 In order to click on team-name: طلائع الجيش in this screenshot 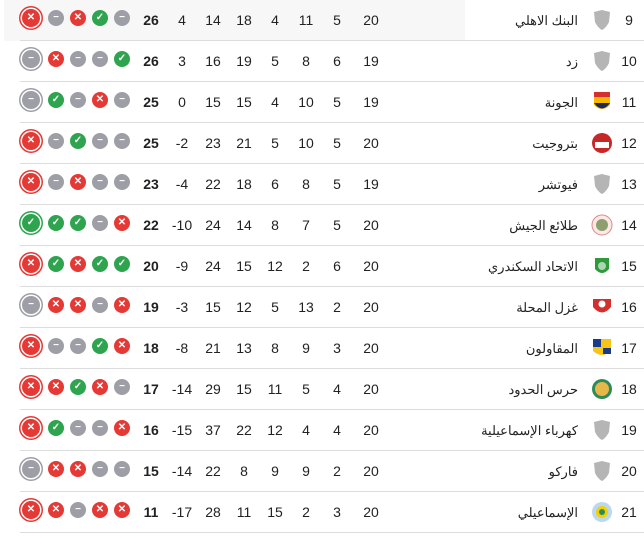, I will do `click(543, 225)`.